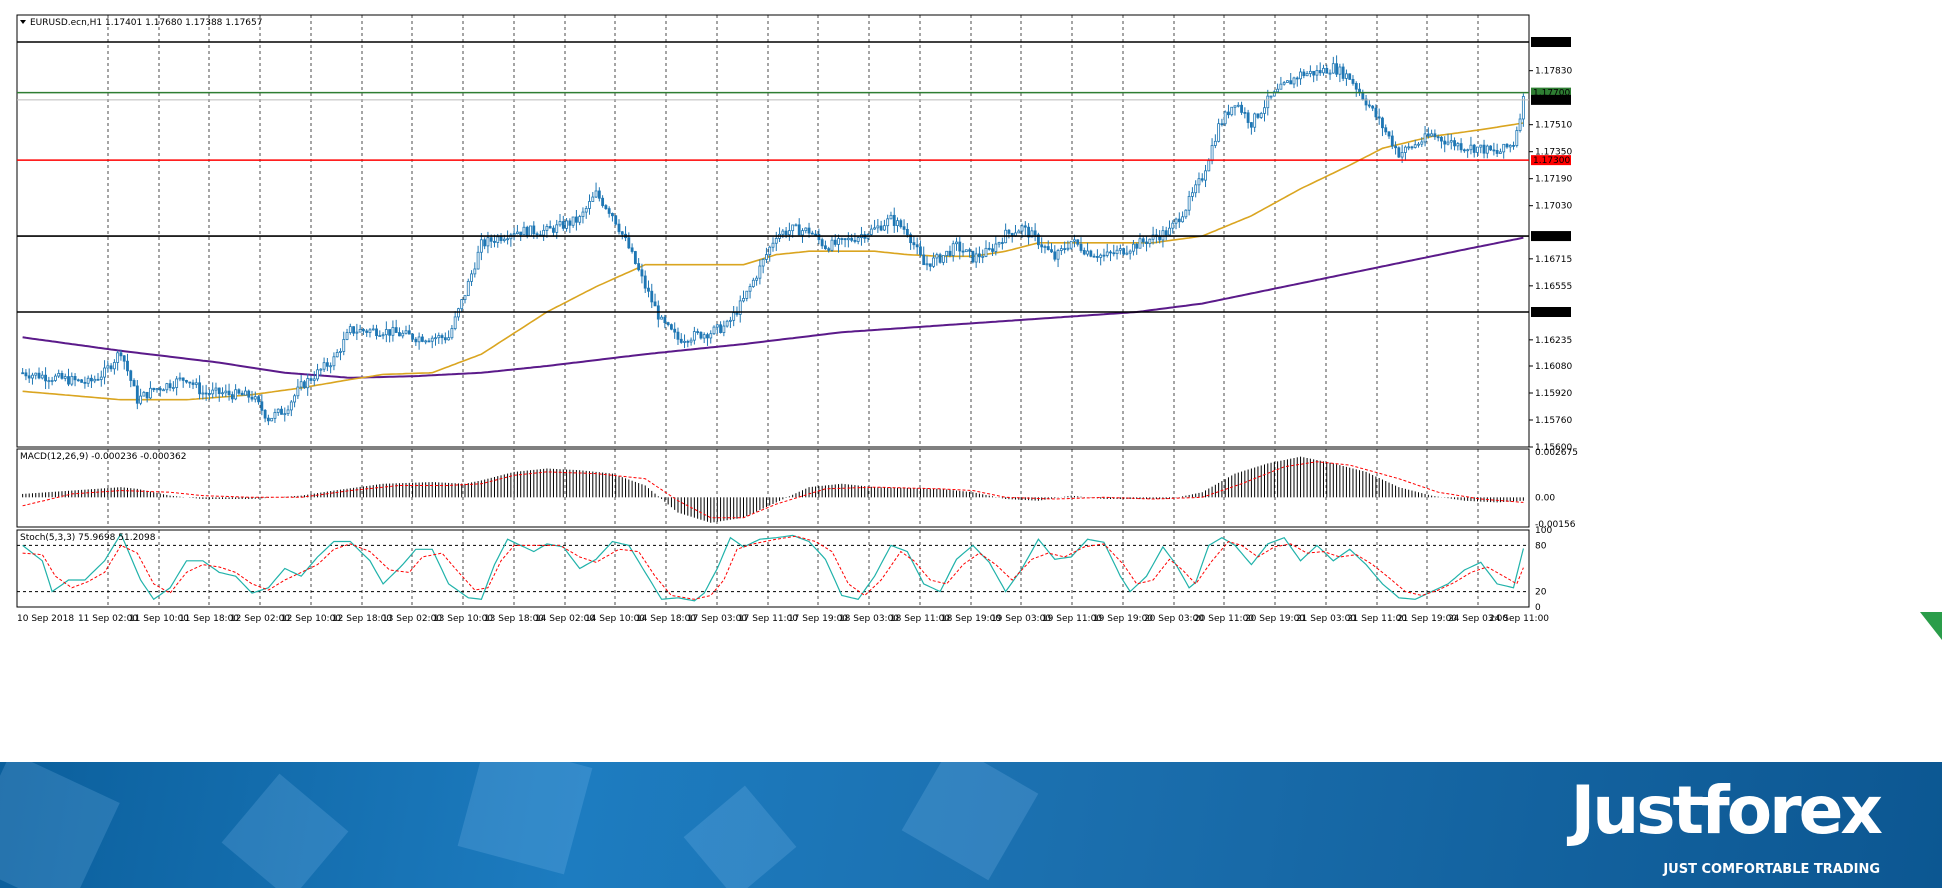 The image size is (1942, 888). What do you see at coordinates (1021, 619) in the screenshot?
I see `x-tick-label: 19 Sep 03:00` at bounding box center [1021, 619].